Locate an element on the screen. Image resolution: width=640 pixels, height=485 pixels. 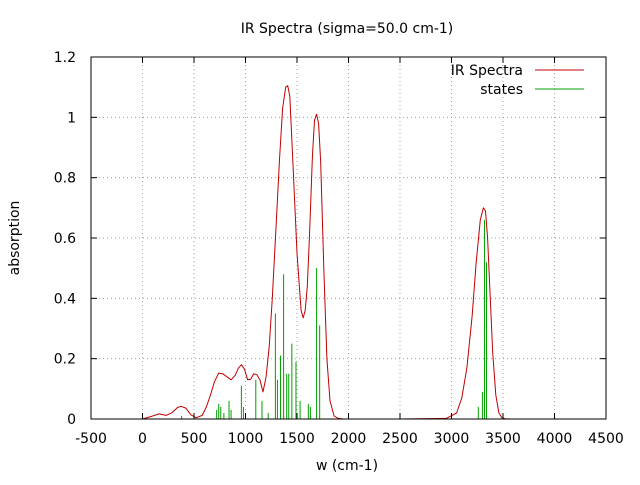
x-tick-label: 2000 is located at coordinates (349, 439).